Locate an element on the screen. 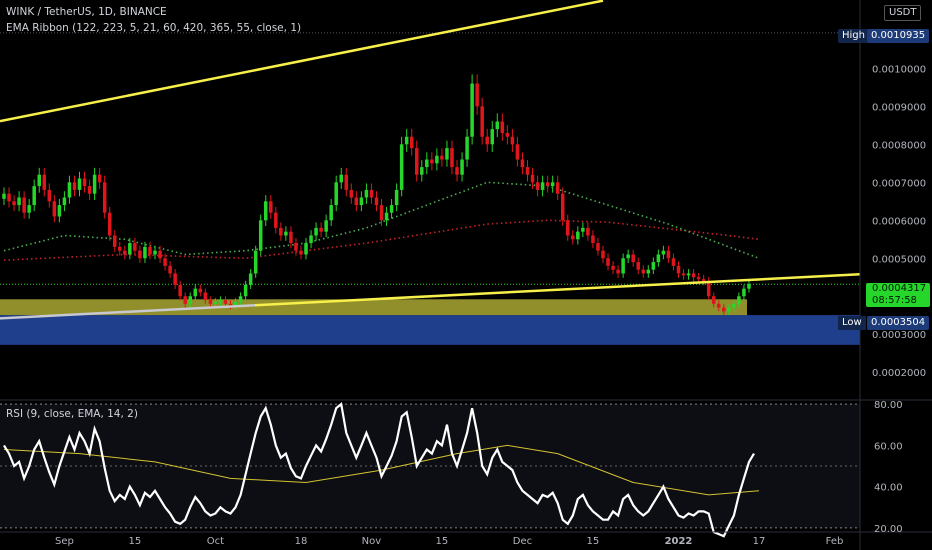  time-tick-label: 17 is located at coordinates (759, 541).